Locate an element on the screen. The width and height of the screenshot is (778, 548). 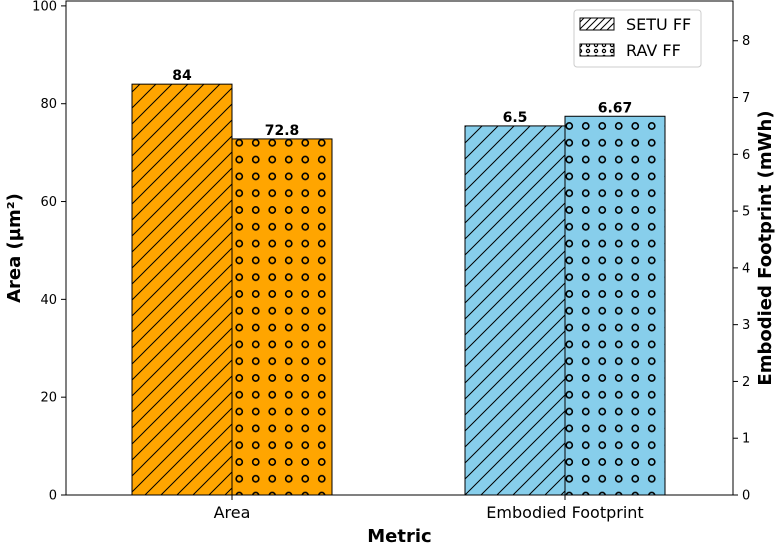
y-right-tick-label-1: 1 is located at coordinates (746, 439).